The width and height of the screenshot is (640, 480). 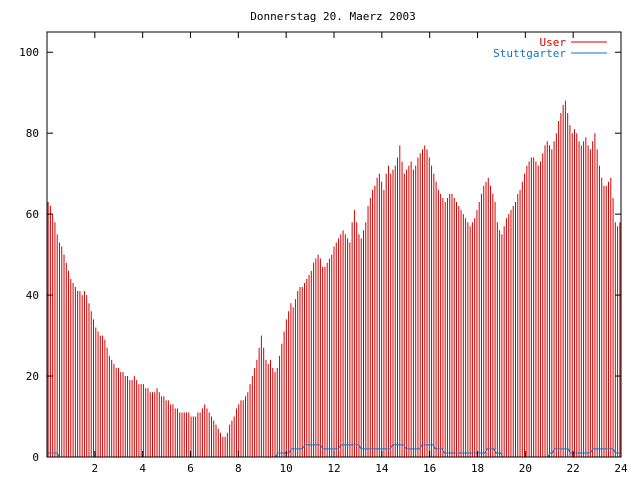 What do you see at coordinates (35, 457) in the screenshot?
I see `y-tick-label: 0` at bounding box center [35, 457].